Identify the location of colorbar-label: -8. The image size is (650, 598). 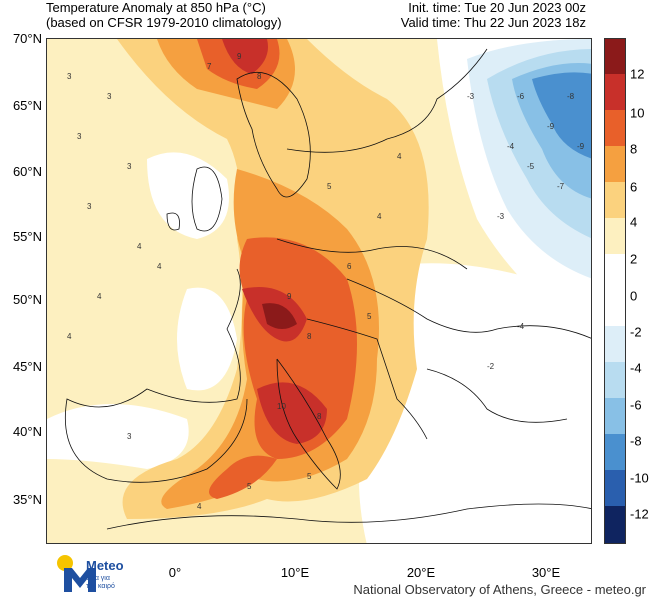
(636, 441).